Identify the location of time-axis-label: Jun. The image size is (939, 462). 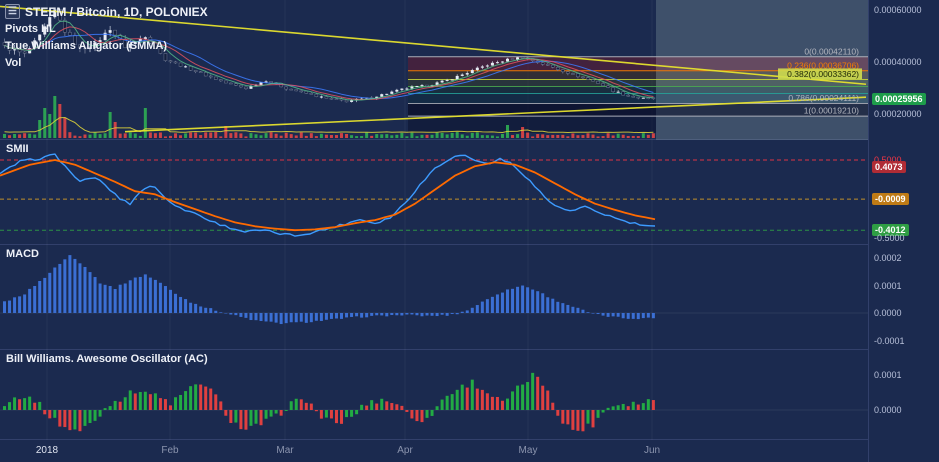
(652, 450).